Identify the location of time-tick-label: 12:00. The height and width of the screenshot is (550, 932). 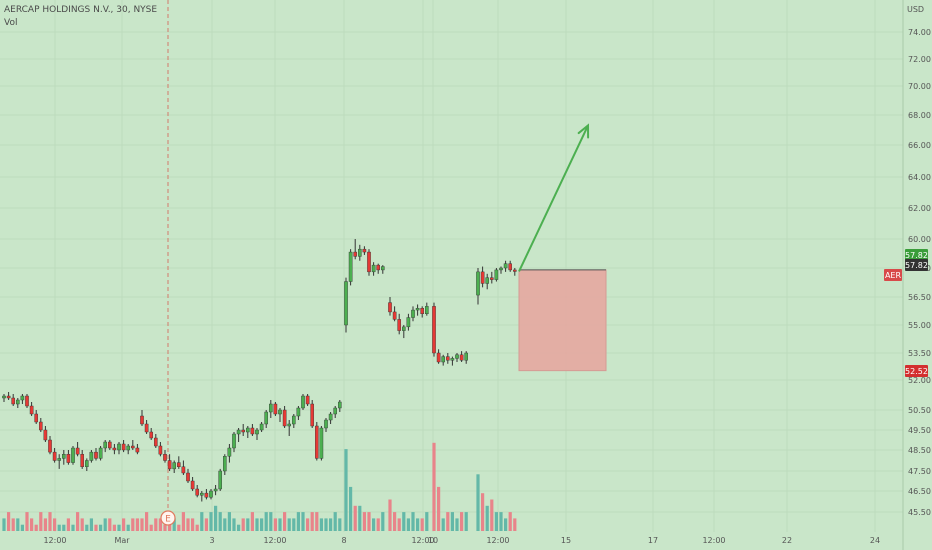
(497, 540).